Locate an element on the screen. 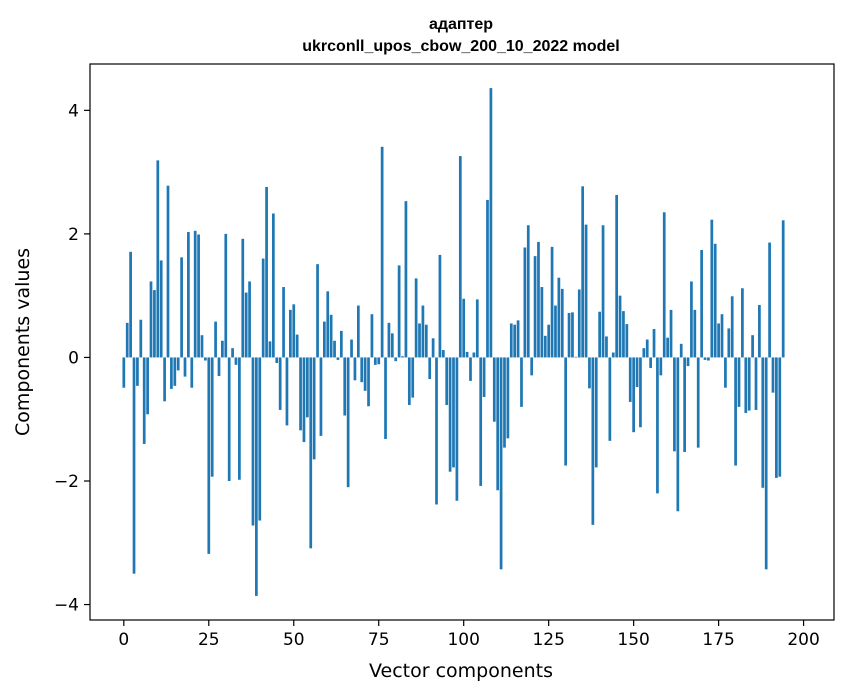 This screenshot has height=696, width=847. y-tick-label: 0 is located at coordinates (73, 358).